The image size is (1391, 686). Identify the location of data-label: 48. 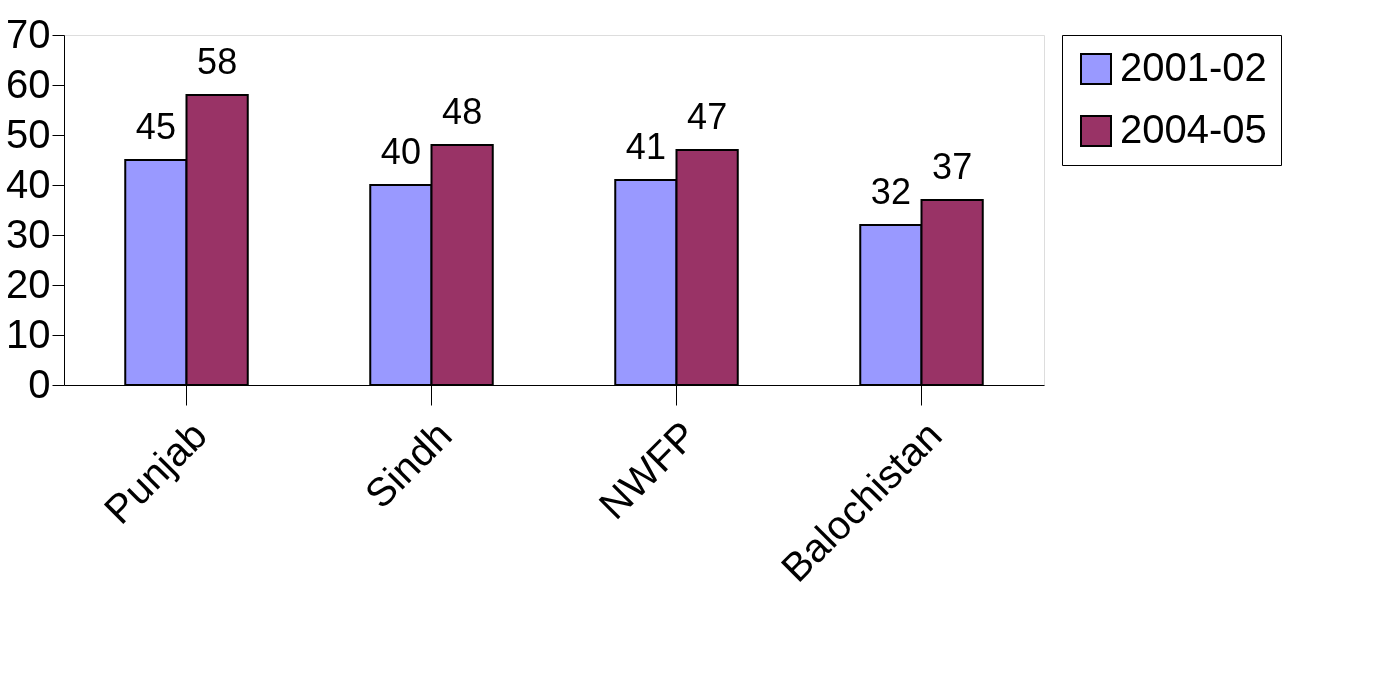
(462, 111).